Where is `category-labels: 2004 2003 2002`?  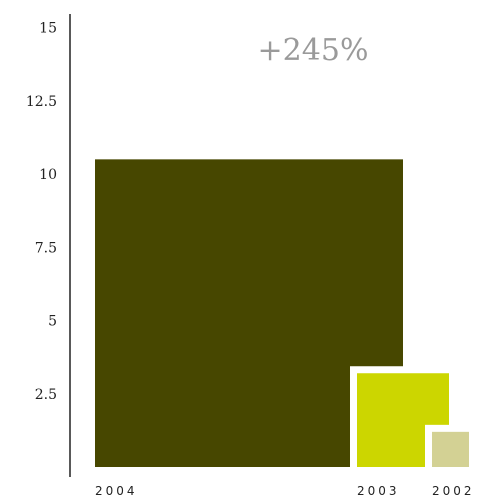
category-labels: 2004 2003 2002 is located at coordinates (285, 491).